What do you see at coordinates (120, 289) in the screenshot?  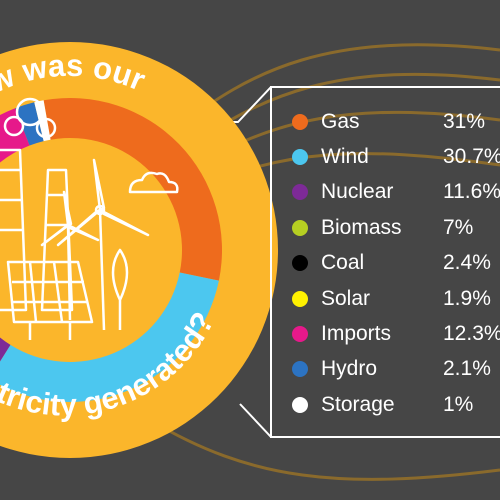 I see `tree-icon` at bounding box center [120, 289].